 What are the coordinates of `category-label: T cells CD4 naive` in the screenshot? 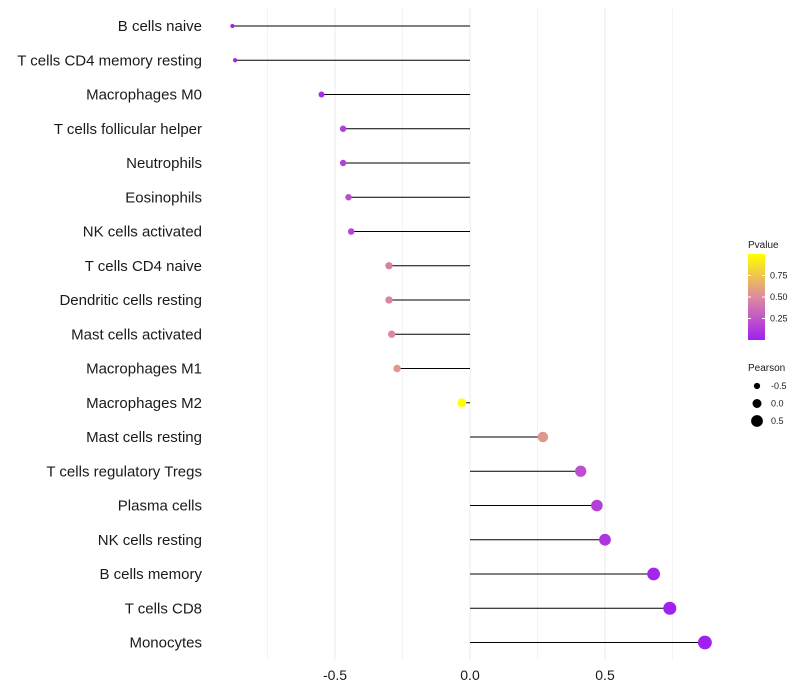 It's located at (143, 266).